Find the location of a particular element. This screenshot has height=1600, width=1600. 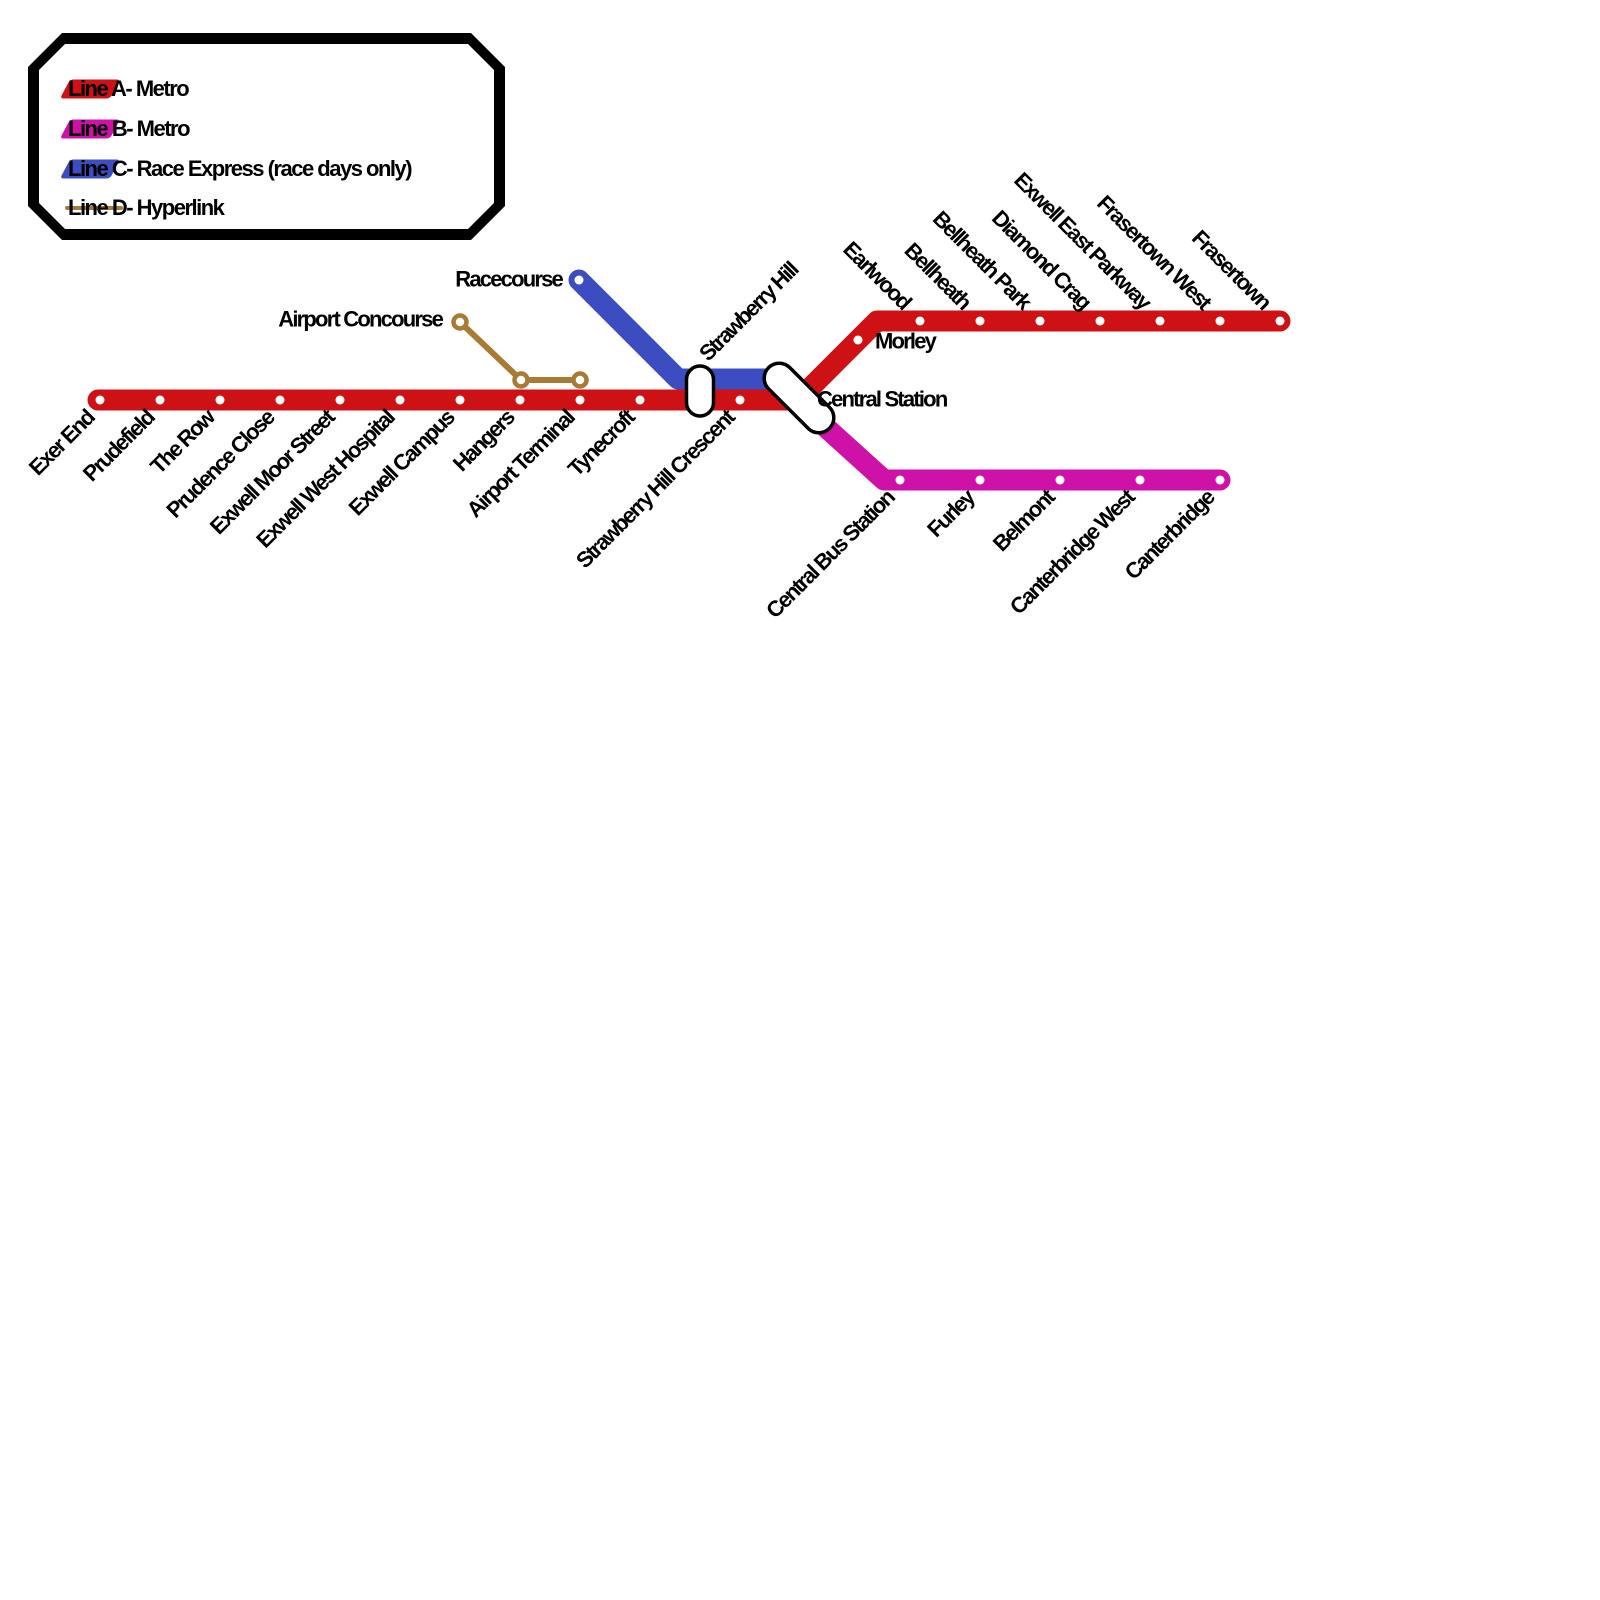

station-dot-earlwood is located at coordinates (920, 321).